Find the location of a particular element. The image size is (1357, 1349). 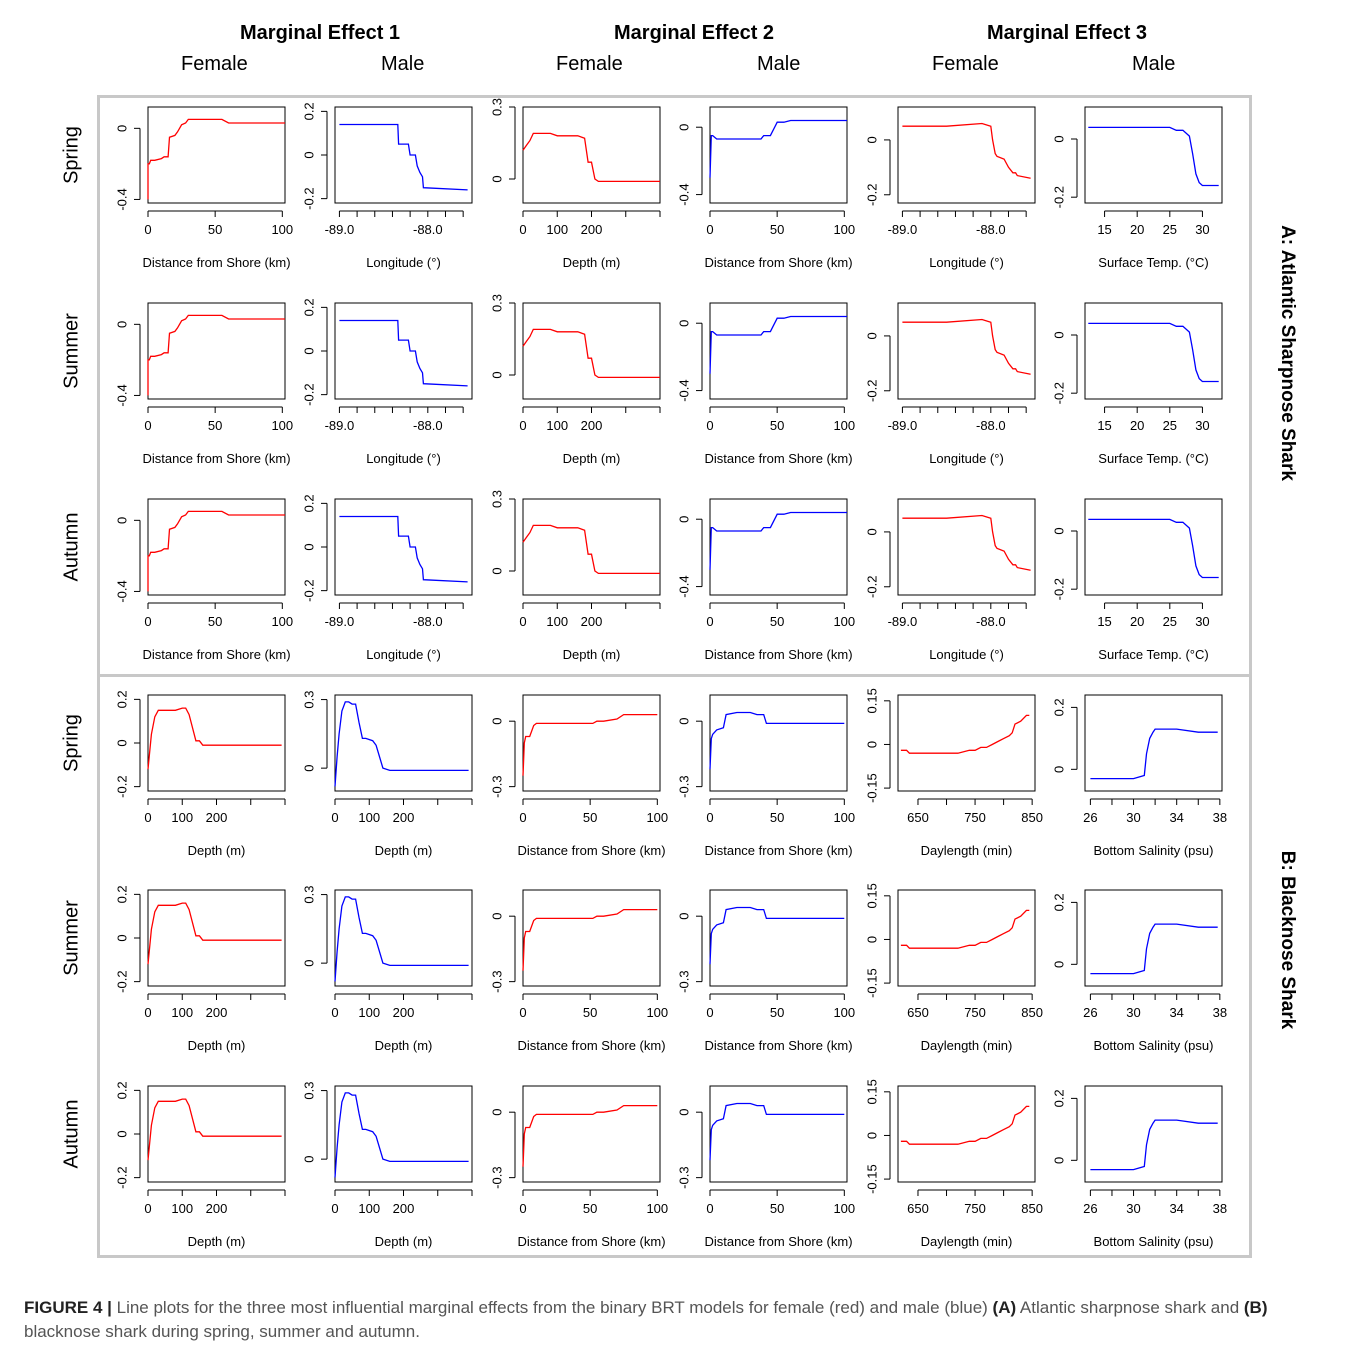

x-axis-label: Surface Temp. (°C) is located at coordinates (1153, 654).